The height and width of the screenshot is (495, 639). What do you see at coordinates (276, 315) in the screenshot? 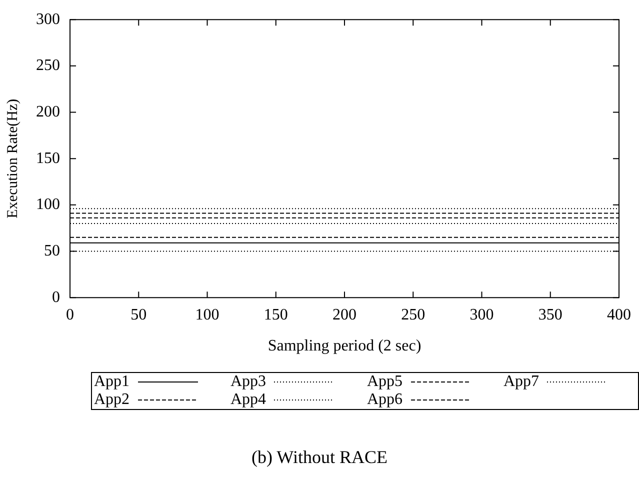
I see `x-tick-label: 150` at bounding box center [276, 315].